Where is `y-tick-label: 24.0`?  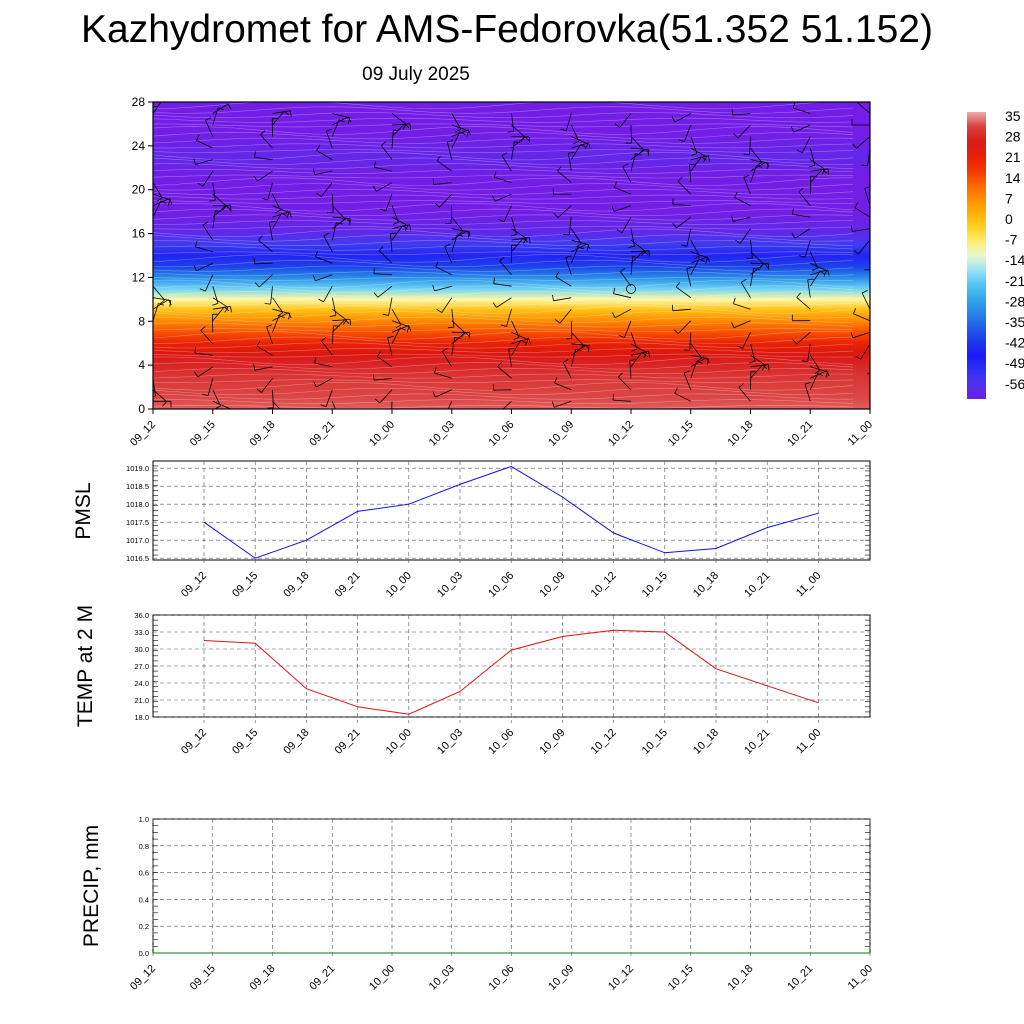 y-tick-label: 24.0 is located at coordinates (141, 683).